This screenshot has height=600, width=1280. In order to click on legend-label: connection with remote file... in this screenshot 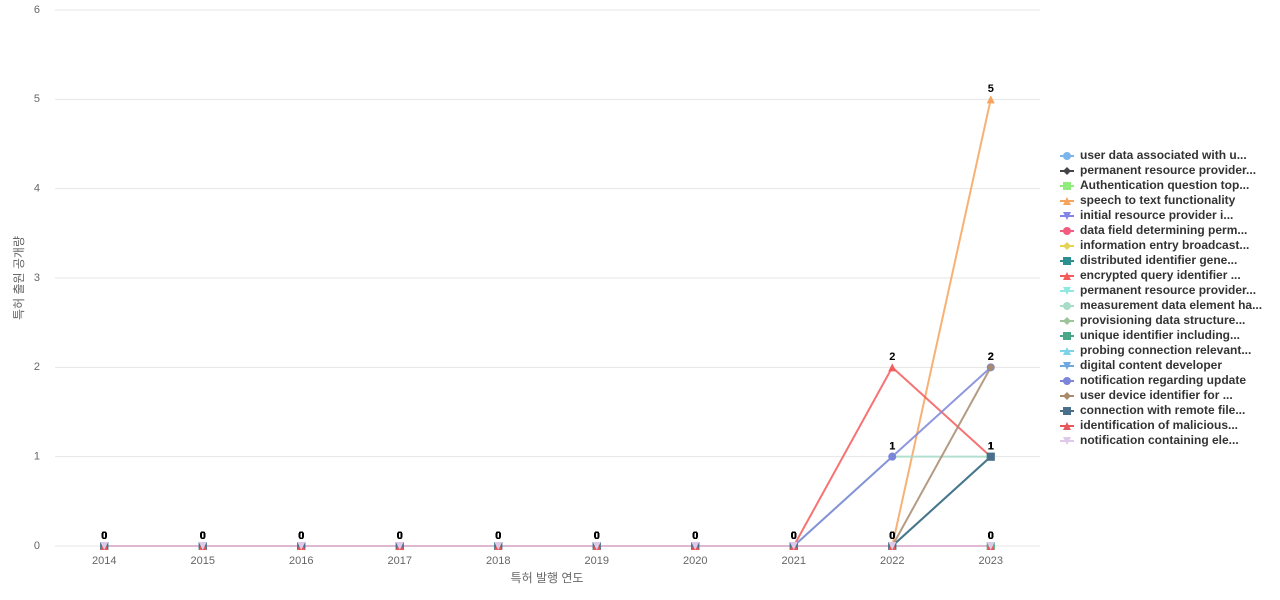, I will do `click(1162, 410)`.